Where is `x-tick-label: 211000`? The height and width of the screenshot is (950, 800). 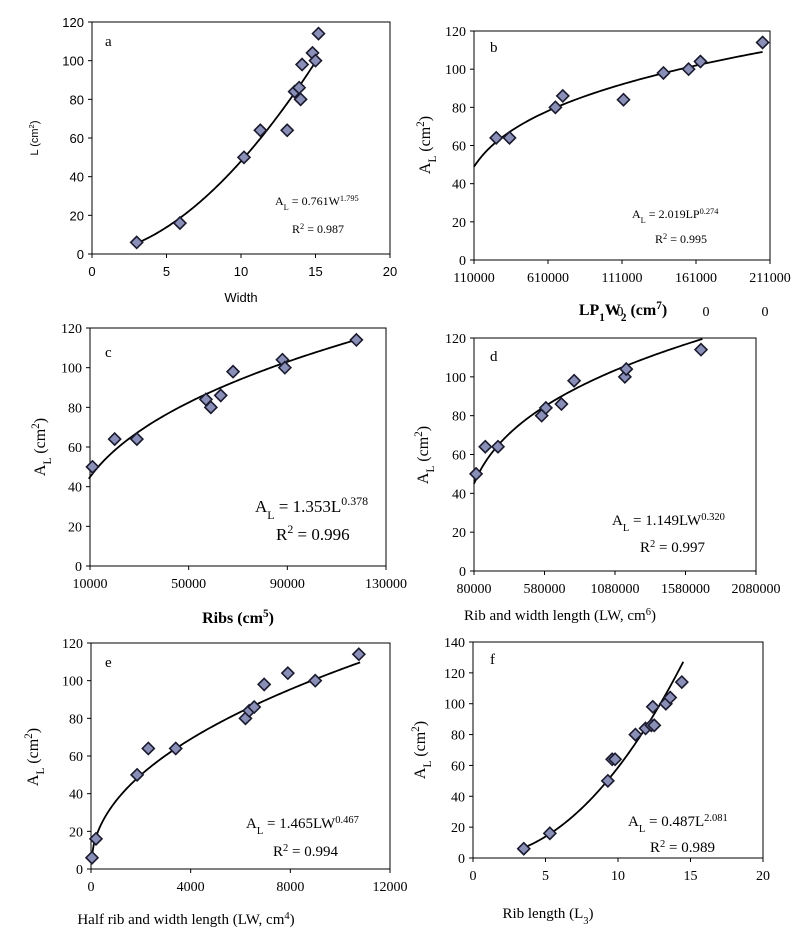 x-tick-label: 211000 is located at coordinates (769, 278).